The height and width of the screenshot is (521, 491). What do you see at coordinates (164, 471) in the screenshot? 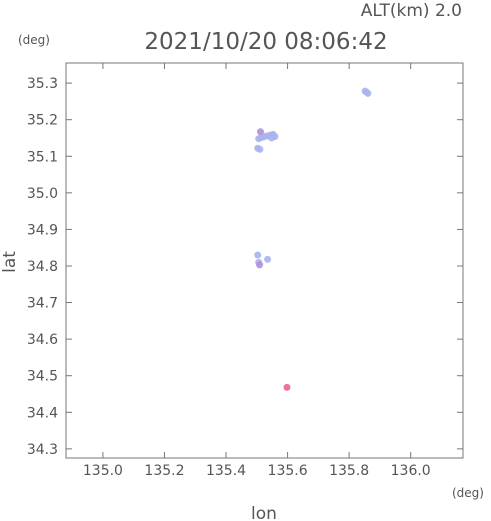
I see `x-tick-label: 135.2` at bounding box center [164, 471].